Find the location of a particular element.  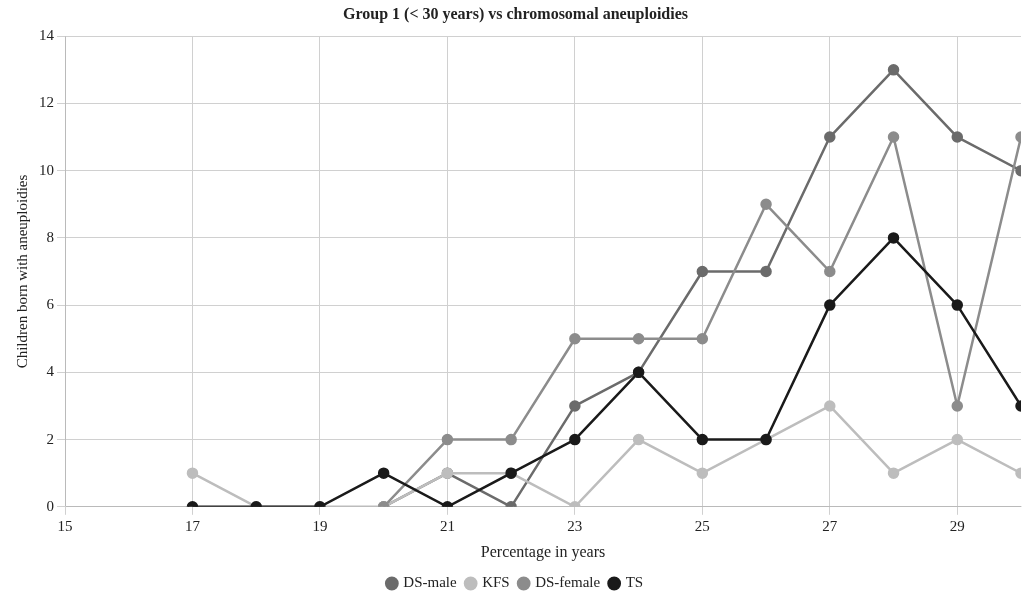

legend-label: DS-female is located at coordinates (568, 582).